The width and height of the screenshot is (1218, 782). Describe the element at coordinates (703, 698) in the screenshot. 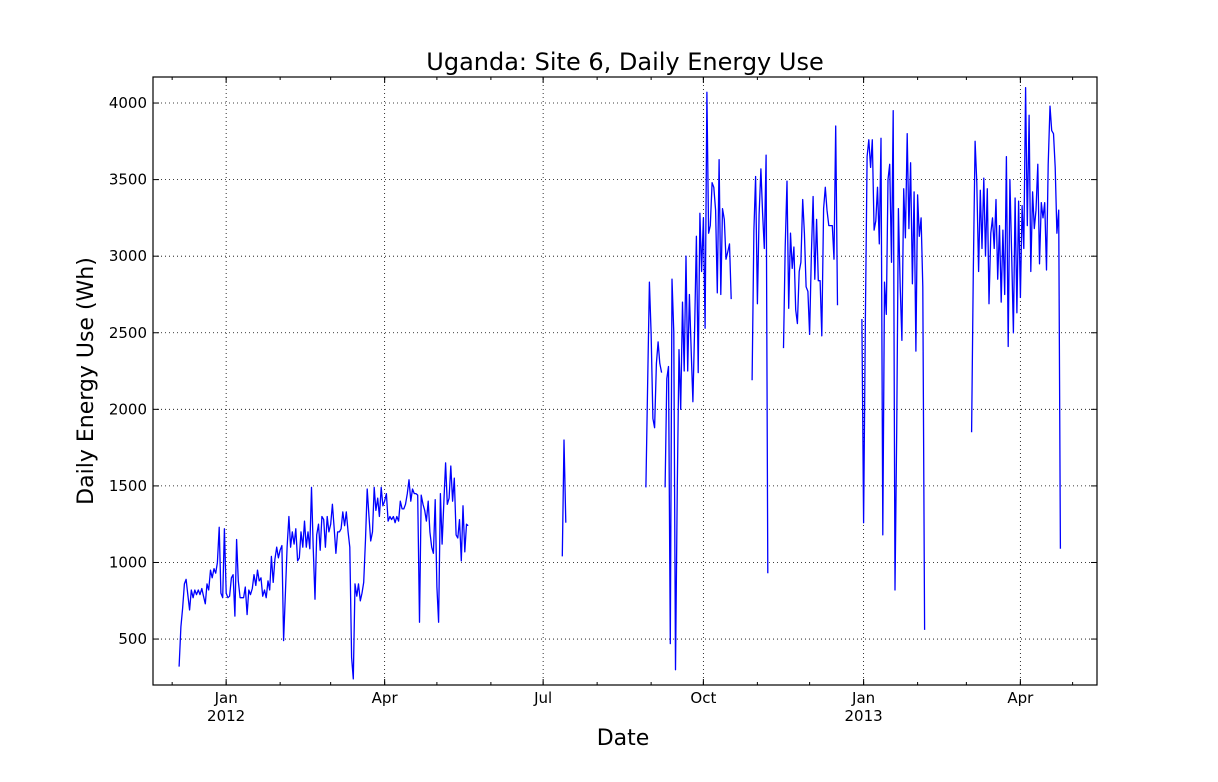

I see `x-tick-label: Oct` at that location.